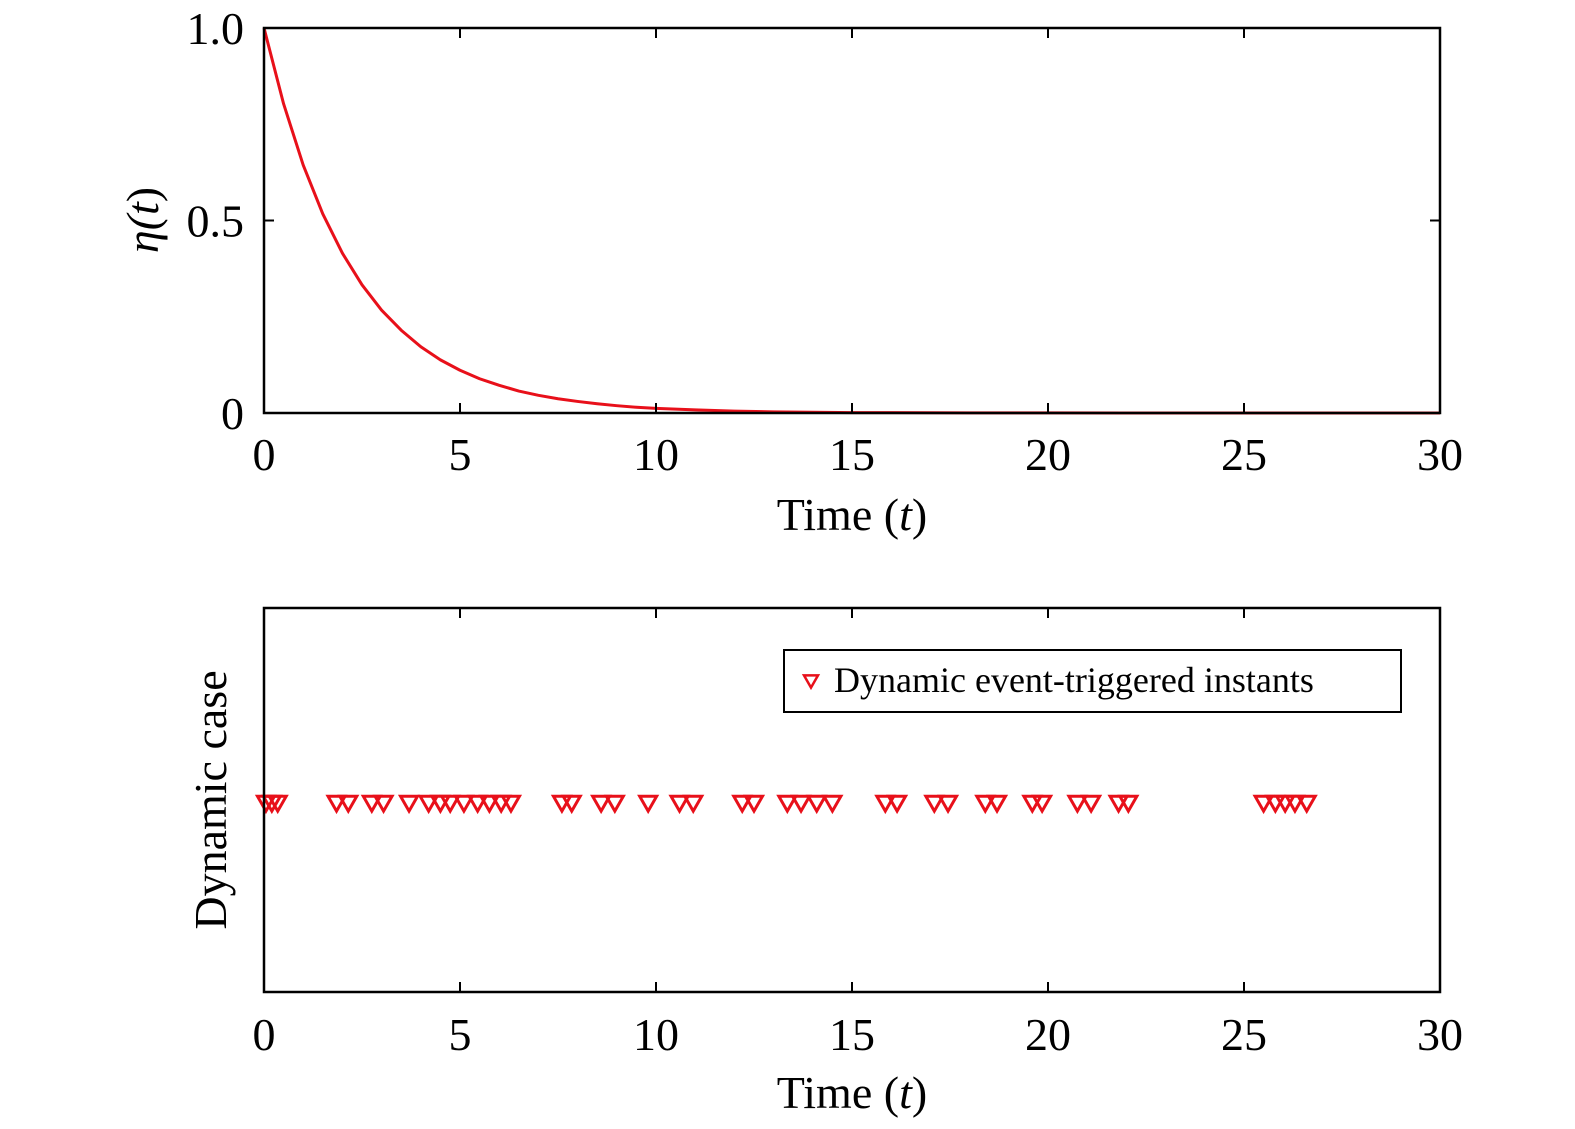  Describe the element at coordinates (232, 413) in the screenshot. I see `top-y-tick-label: 0` at that location.